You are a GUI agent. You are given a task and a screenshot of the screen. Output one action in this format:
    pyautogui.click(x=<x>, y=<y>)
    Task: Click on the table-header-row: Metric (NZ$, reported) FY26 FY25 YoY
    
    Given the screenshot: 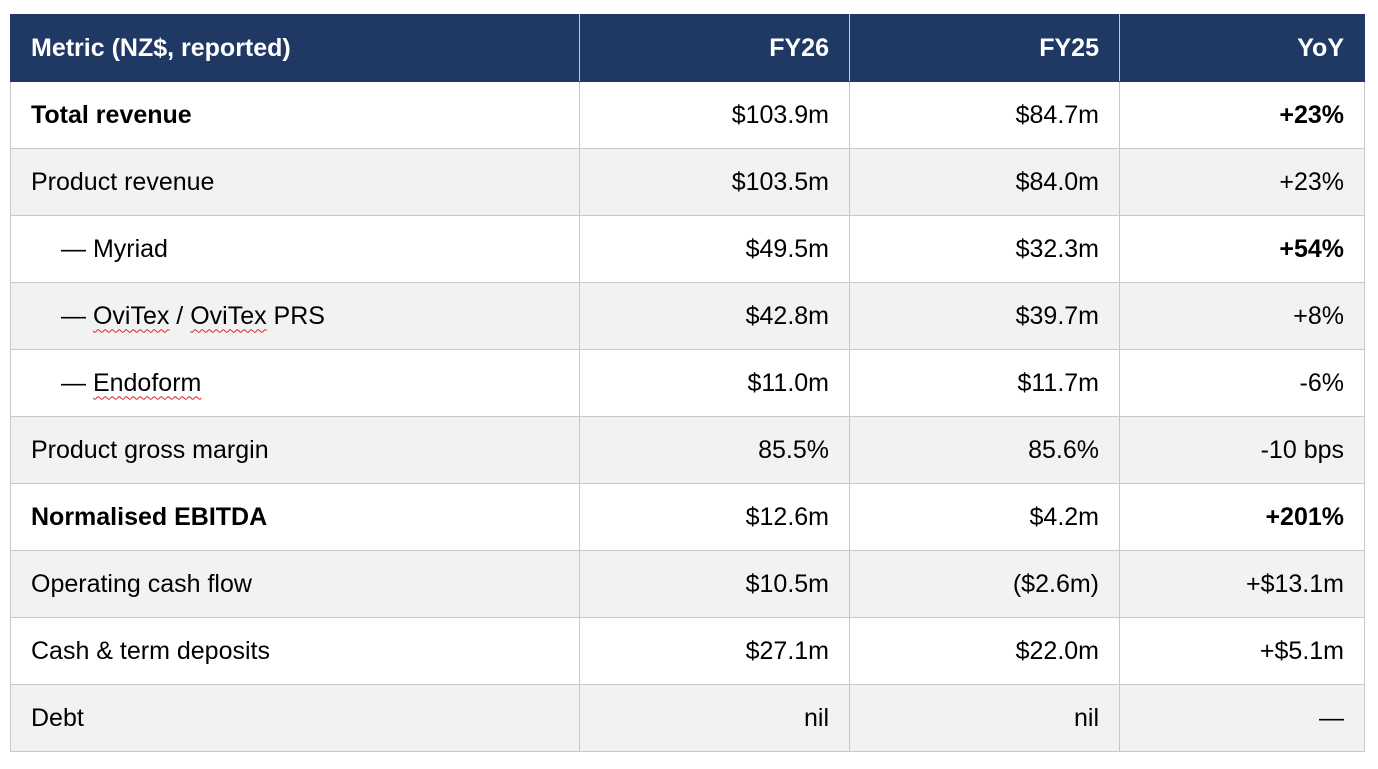 What is the action you would take?
    pyautogui.click(x=687, y=48)
    